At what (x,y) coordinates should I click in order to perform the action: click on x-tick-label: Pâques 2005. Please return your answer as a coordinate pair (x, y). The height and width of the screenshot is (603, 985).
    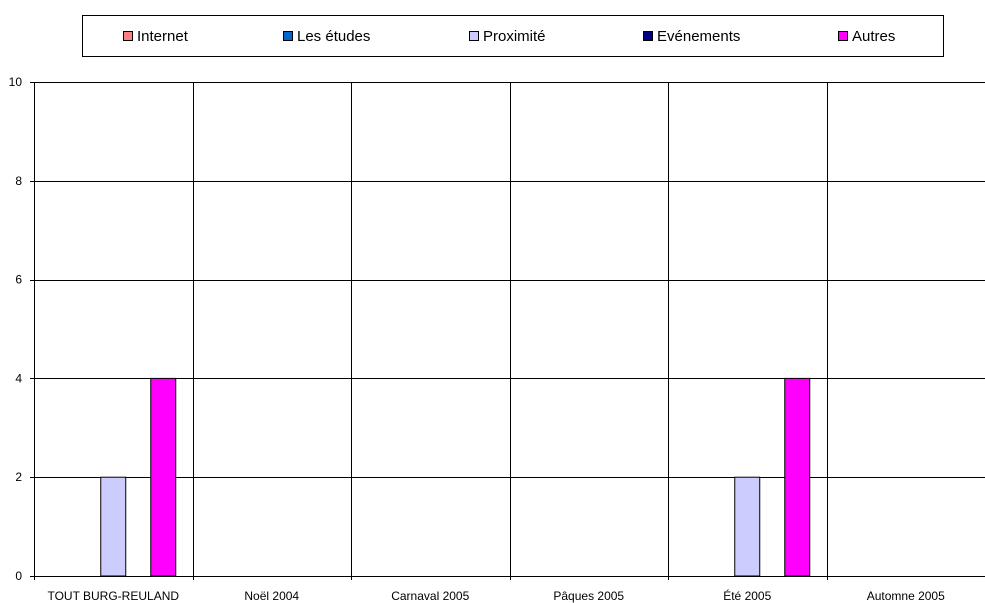
    Looking at the image, I should click on (588, 596).